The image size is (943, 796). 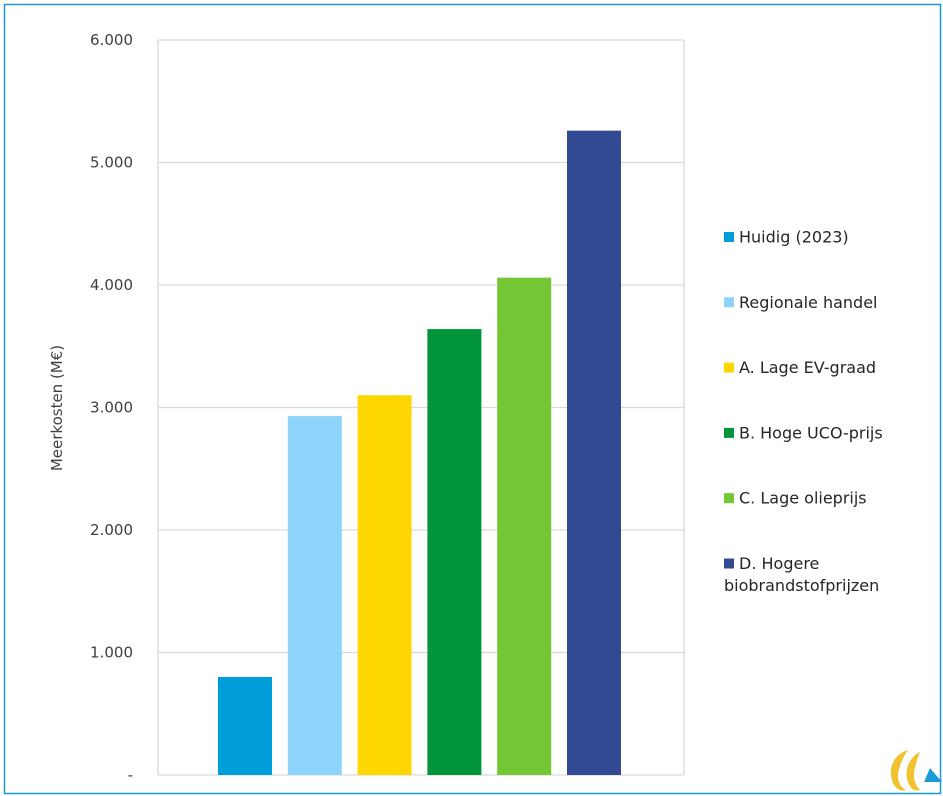 I want to click on brand-logo-icon, so click(x=916, y=770).